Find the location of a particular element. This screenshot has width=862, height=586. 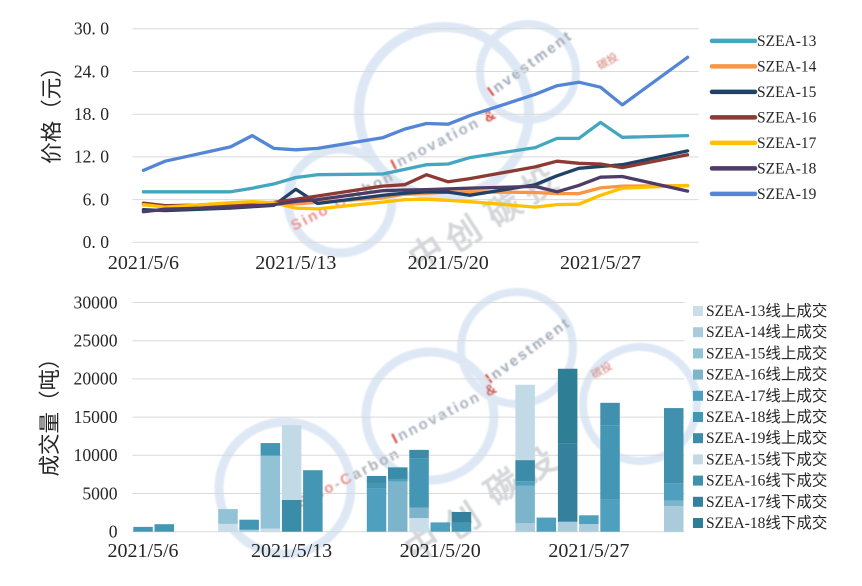

svg-text: SZEA-13线上成交 is located at coordinates (766, 311).